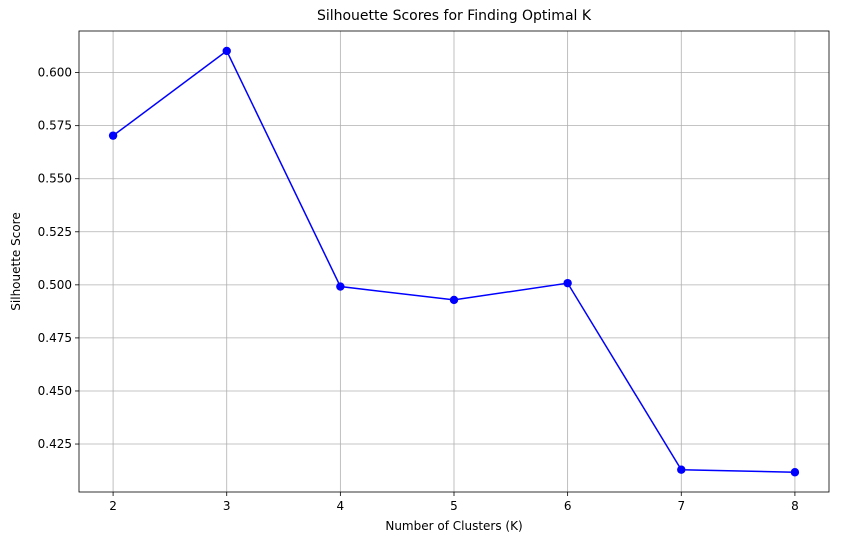 The image size is (864, 545). I want to click on x-tick-label: 7, so click(681, 506).